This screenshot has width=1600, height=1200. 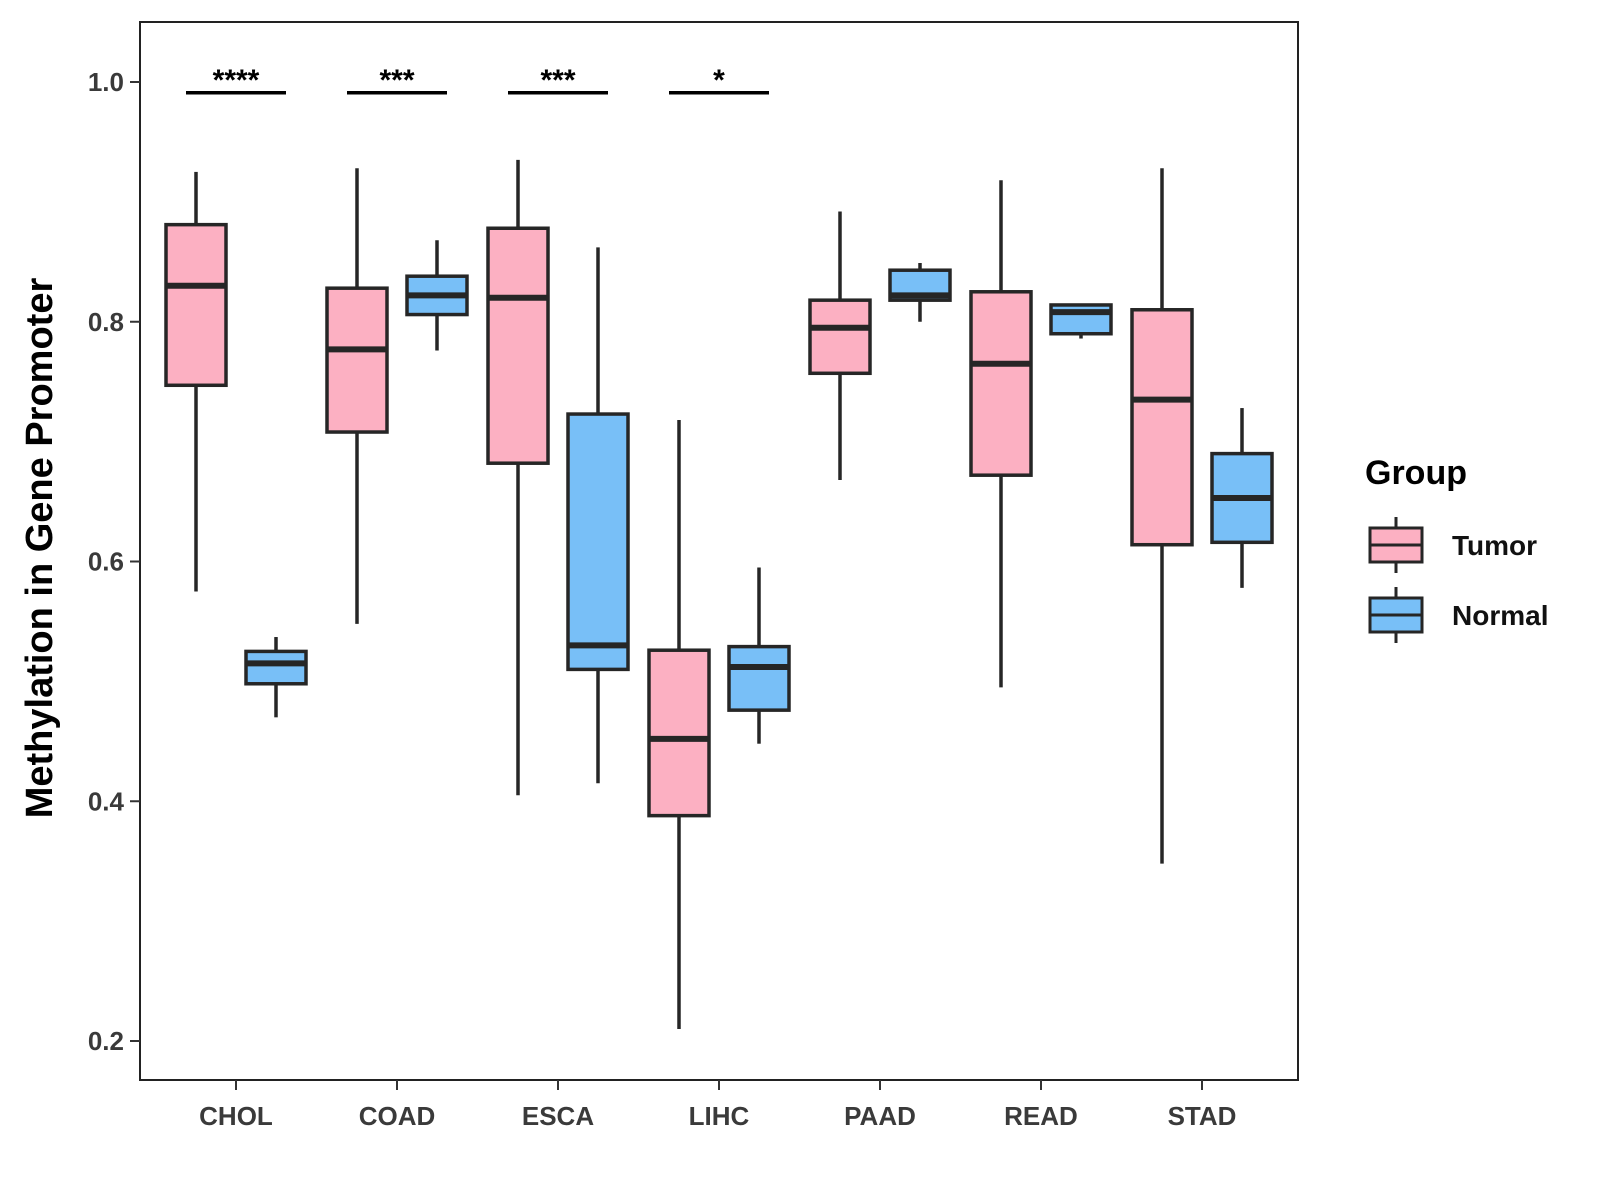 What do you see at coordinates (106, 322) in the screenshot?
I see `y-tick-label: 0.8` at bounding box center [106, 322].